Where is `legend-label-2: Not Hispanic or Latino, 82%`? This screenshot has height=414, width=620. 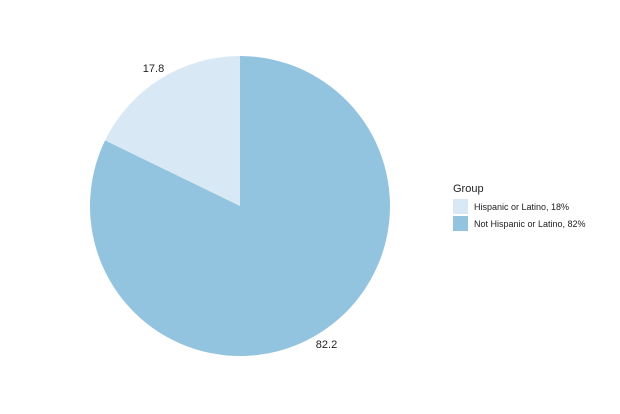
legend-label-2: Not Hispanic or Latino, 82% is located at coordinates (530, 224).